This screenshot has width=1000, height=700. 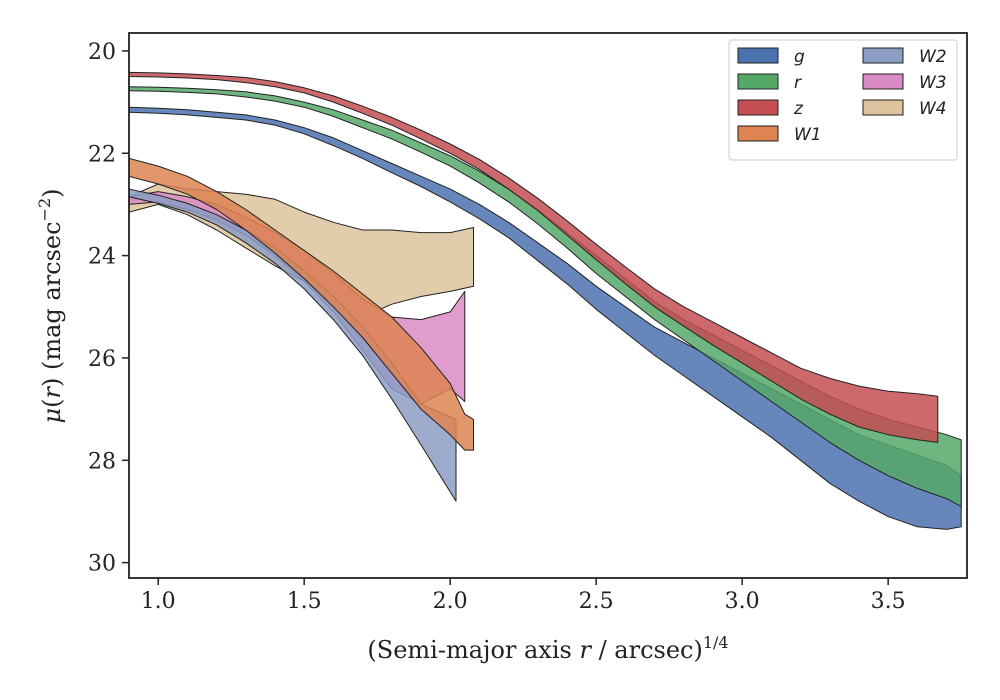 I want to click on x-tick-label: 2.5, so click(x=596, y=601).